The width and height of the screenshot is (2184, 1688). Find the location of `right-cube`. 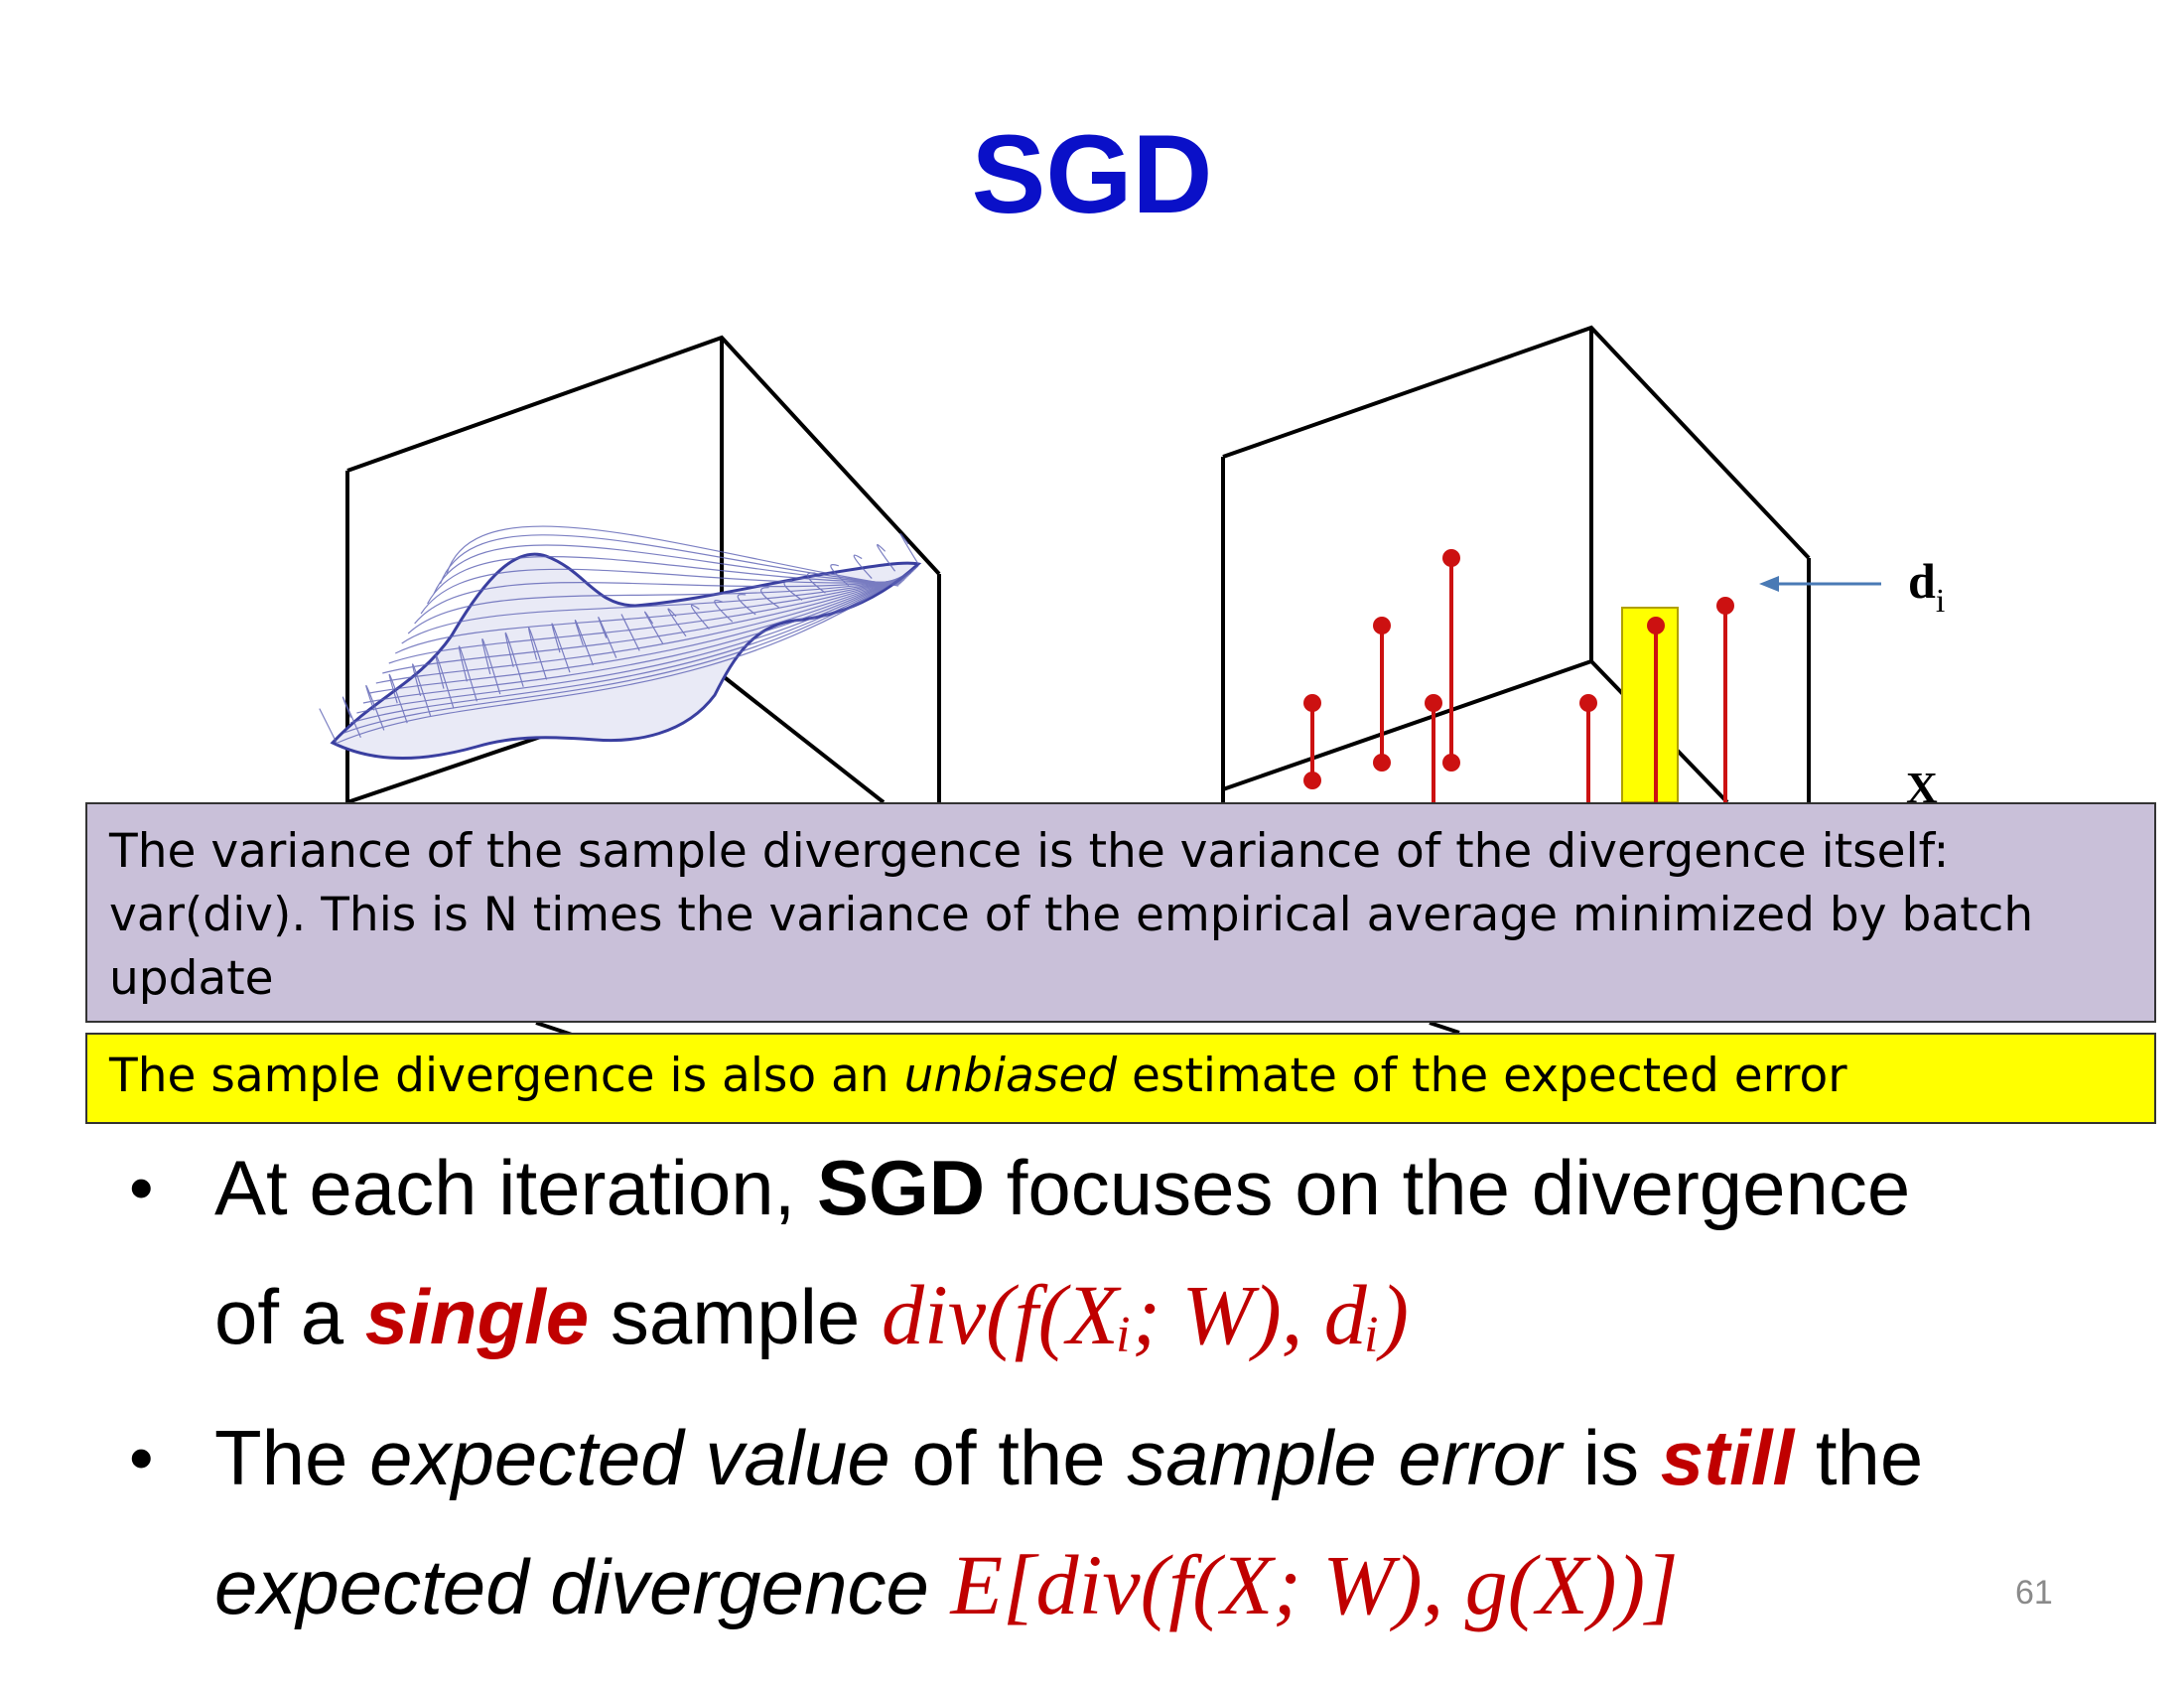

right-cube is located at coordinates (1516, 680).